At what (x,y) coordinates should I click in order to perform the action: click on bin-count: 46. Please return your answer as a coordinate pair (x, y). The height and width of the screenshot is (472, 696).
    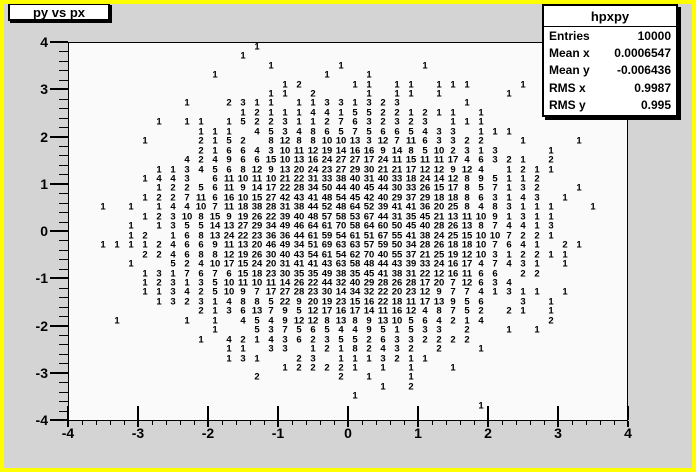
    Looking at the image, I should click on (271, 245).